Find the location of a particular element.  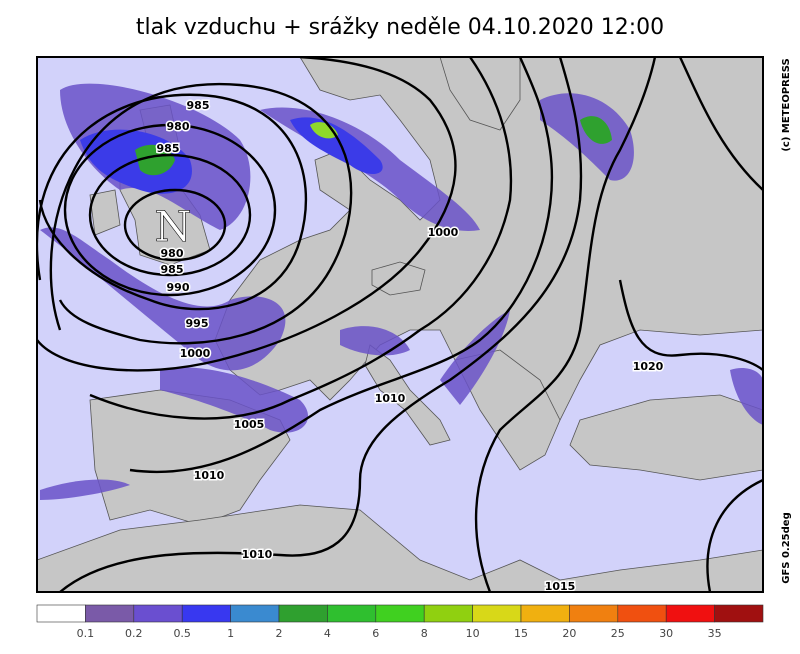

land-africa is located at coordinates (400, 548).